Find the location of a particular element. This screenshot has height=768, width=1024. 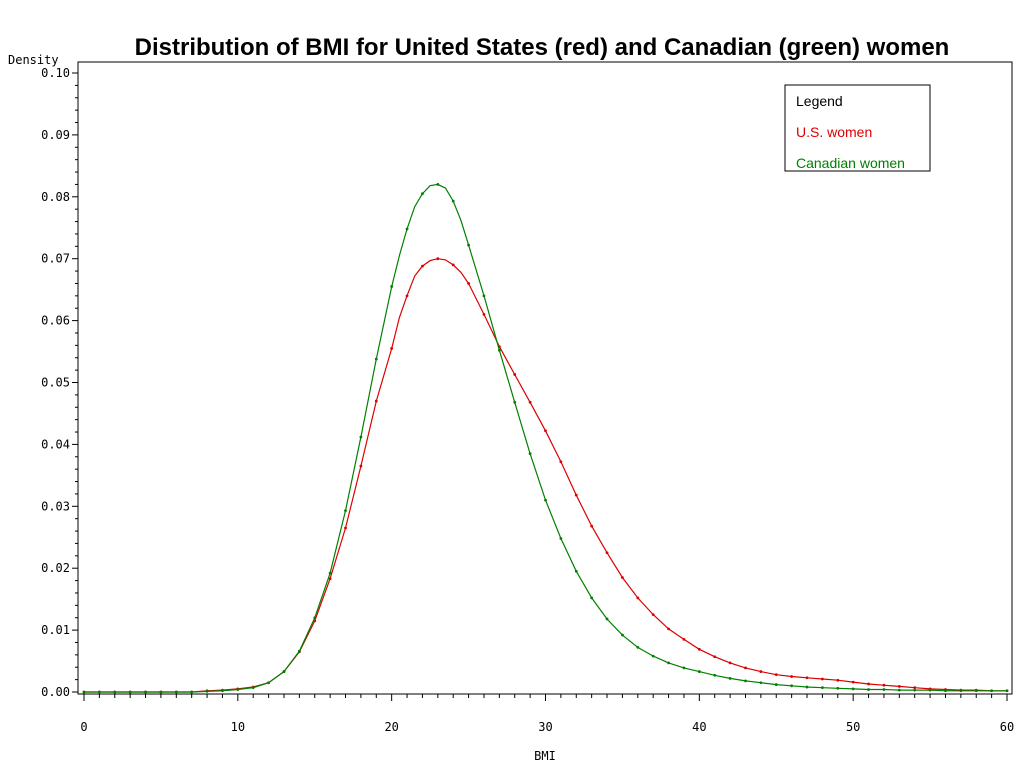

y-tick-label: 0.09 is located at coordinates (55, 135).